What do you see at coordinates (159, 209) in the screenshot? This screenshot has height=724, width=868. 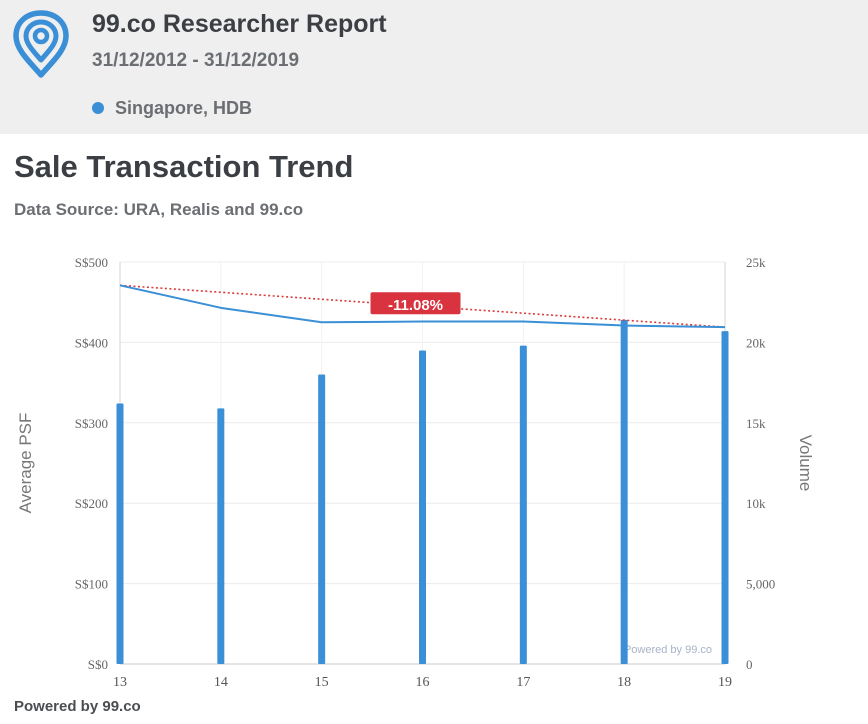 I see `data-source: Data Source: URA, Realis and 99.co` at bounding box center [159, 209].